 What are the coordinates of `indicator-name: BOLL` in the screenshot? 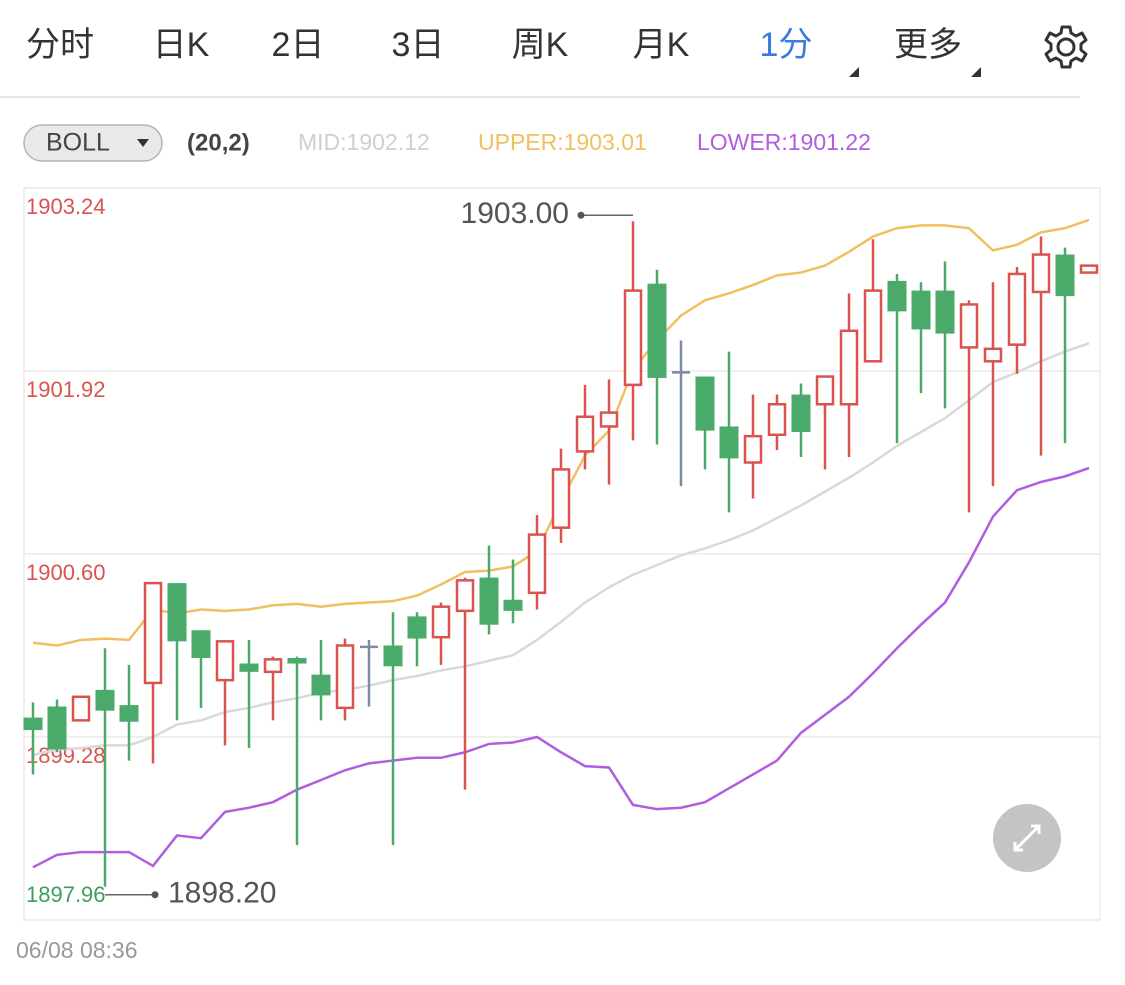 It's located at (78, 143).